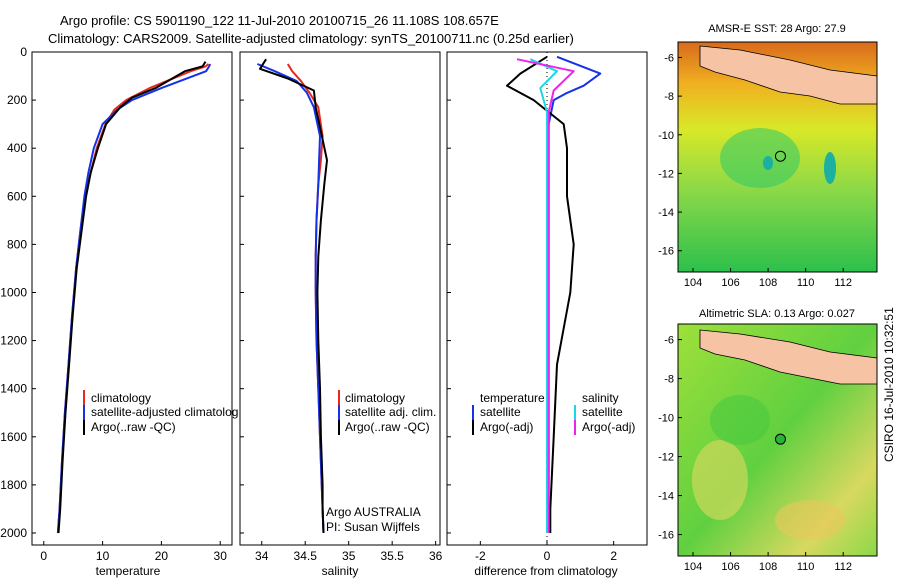 The height and width of the screenshot is (580, 900). What do you see at coordinates (373, 512) in the screenshot?
I see `annotation-argo-australia: Argo AUSTRALIA` at bounding box center [373, 512].